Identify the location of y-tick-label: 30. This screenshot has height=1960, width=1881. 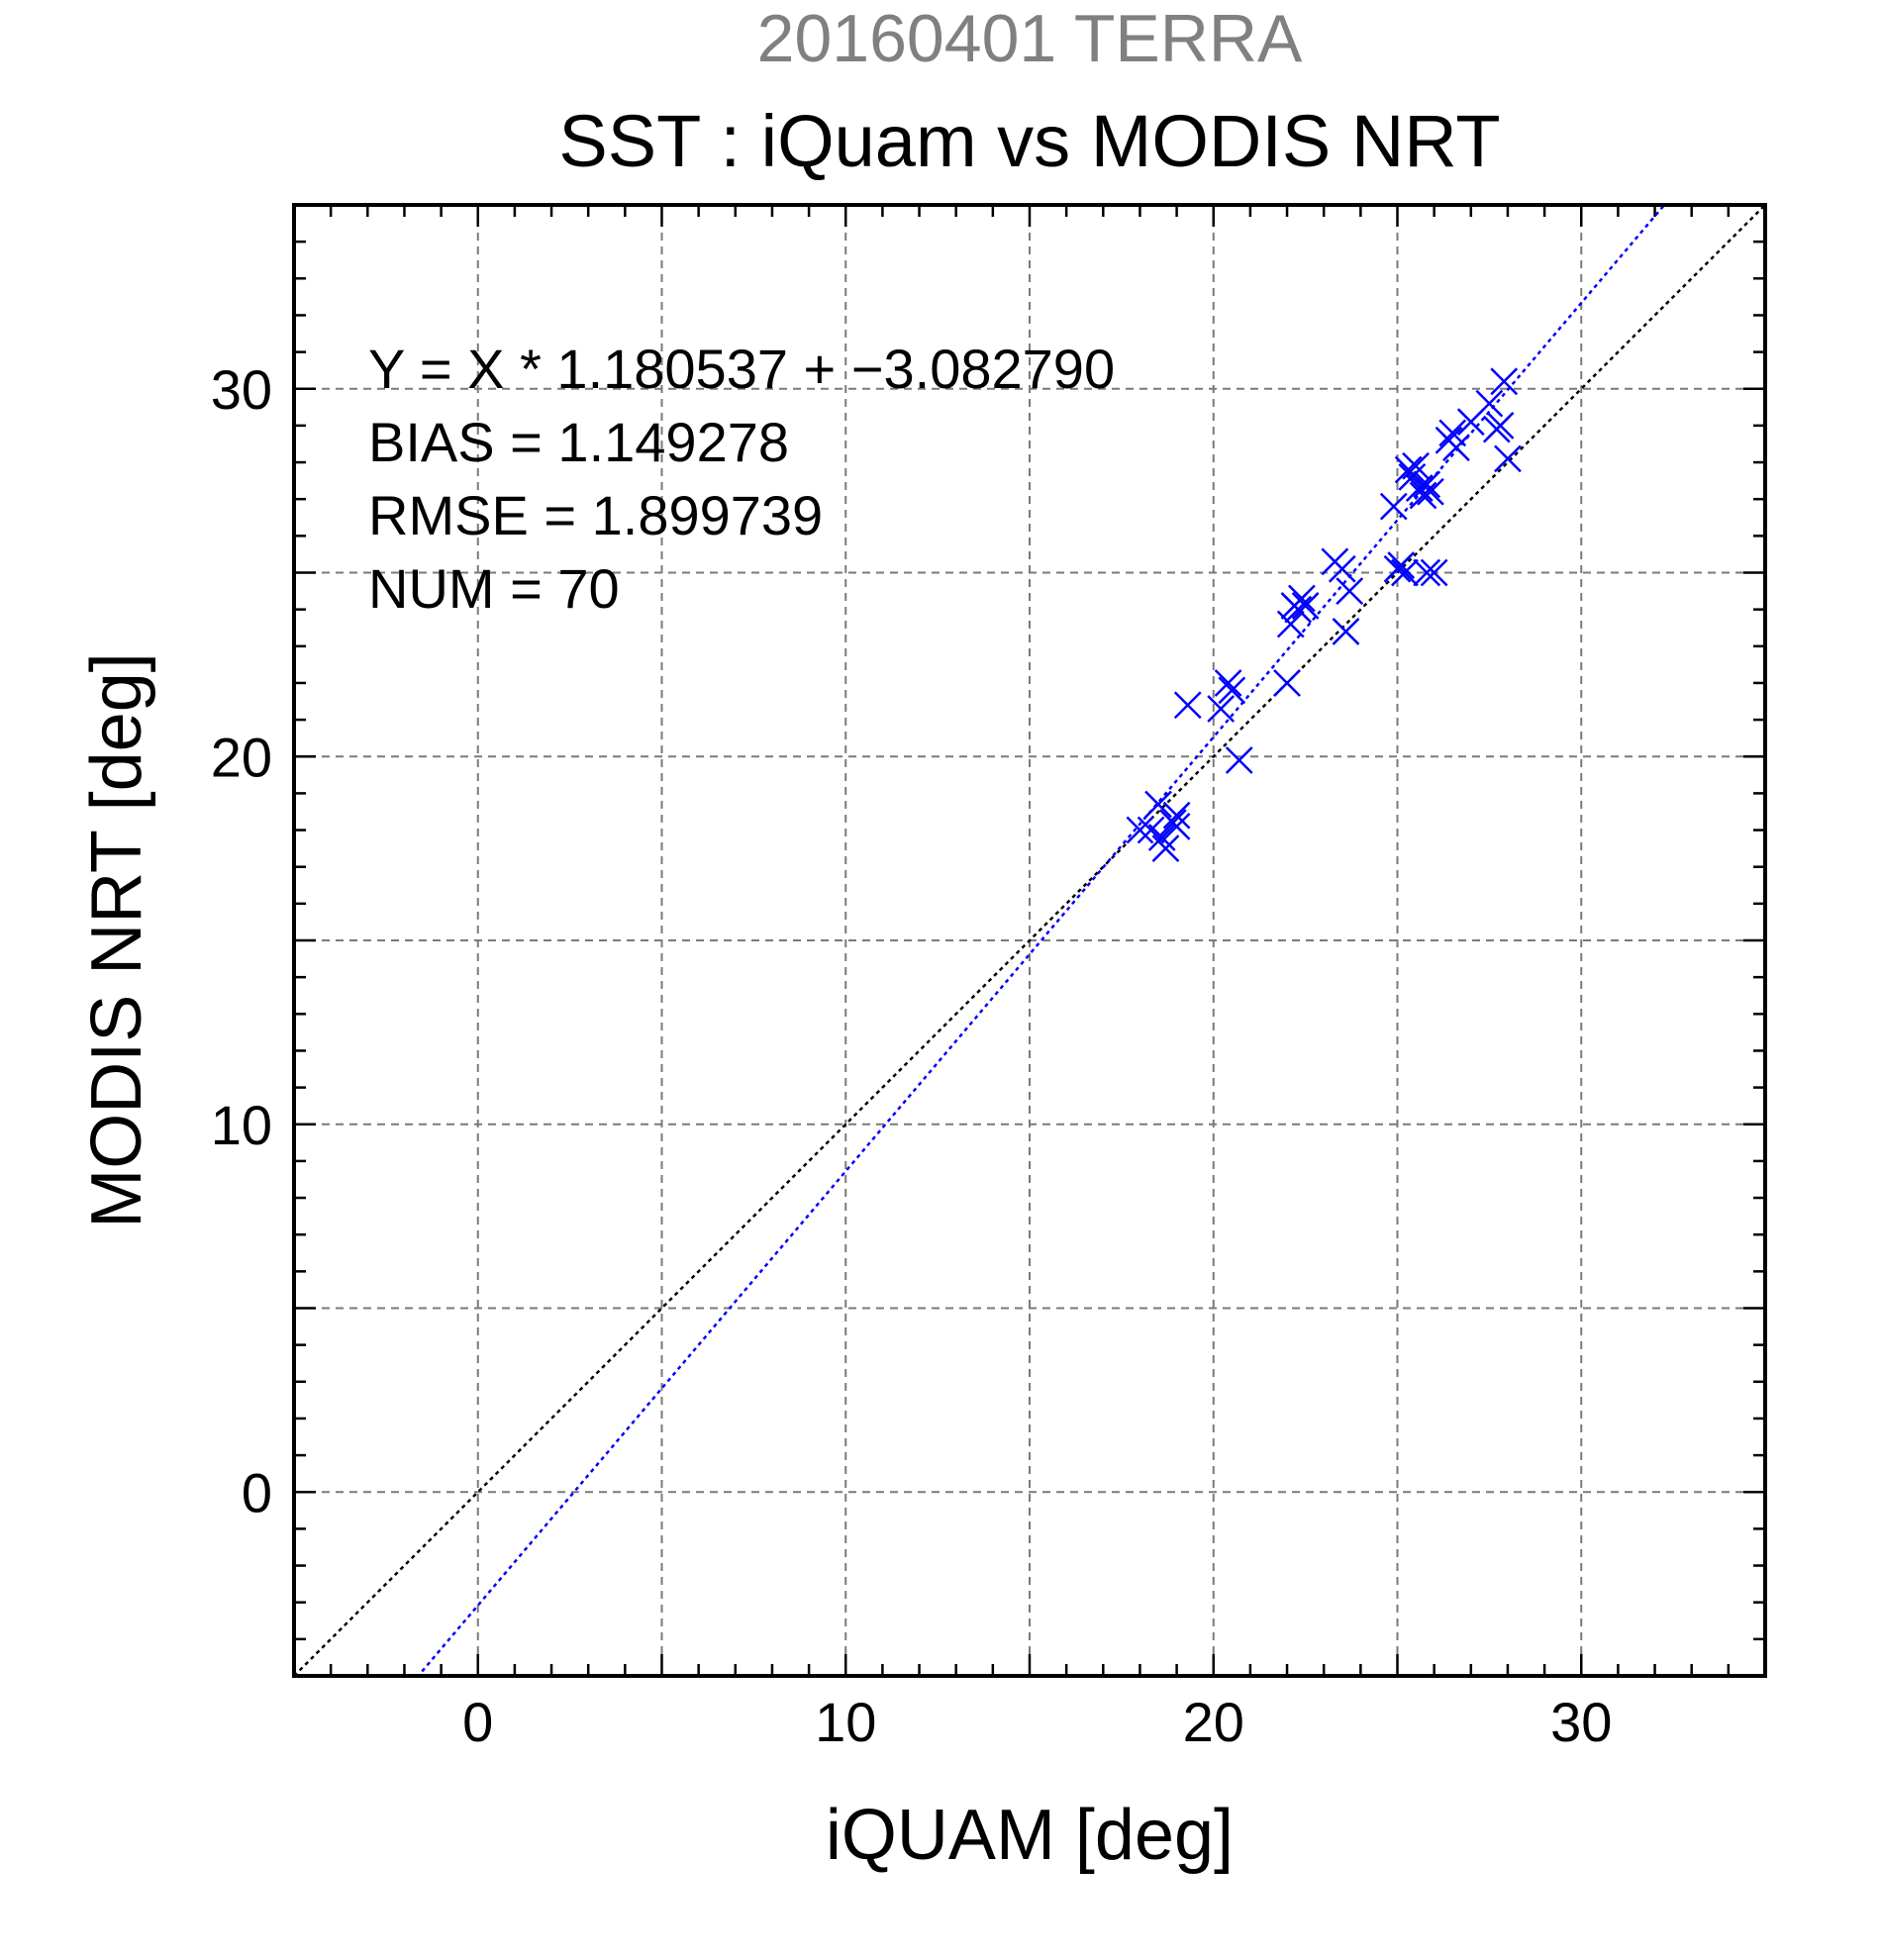
(242, 389).